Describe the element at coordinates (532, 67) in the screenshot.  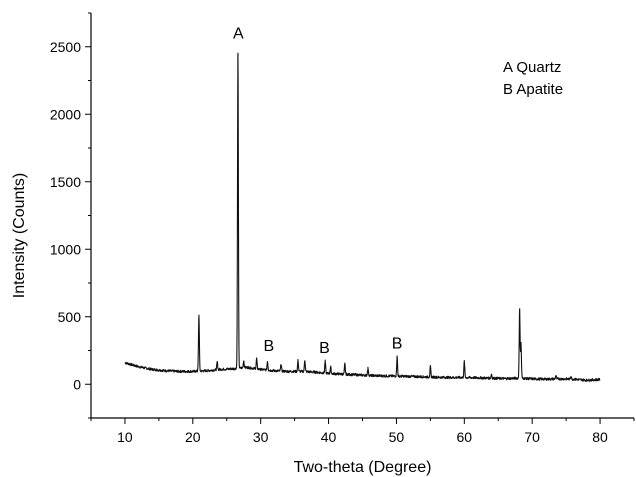
I see `legend-entry-quartz: A Quartz` at that location.